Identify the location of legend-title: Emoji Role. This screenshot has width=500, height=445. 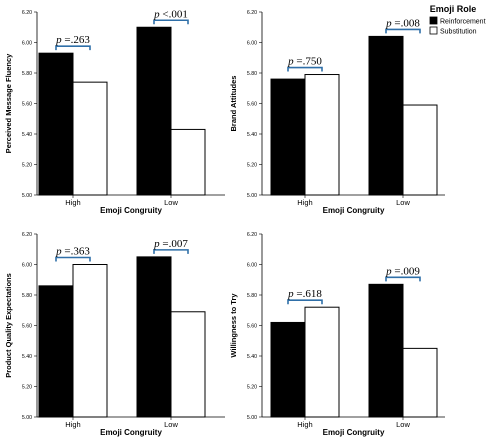
(453, 9).